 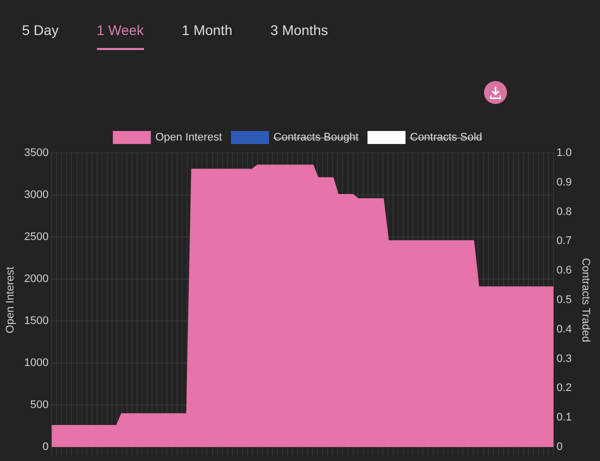 I want to click on text: 5 Day, so click(x=40, y=31).